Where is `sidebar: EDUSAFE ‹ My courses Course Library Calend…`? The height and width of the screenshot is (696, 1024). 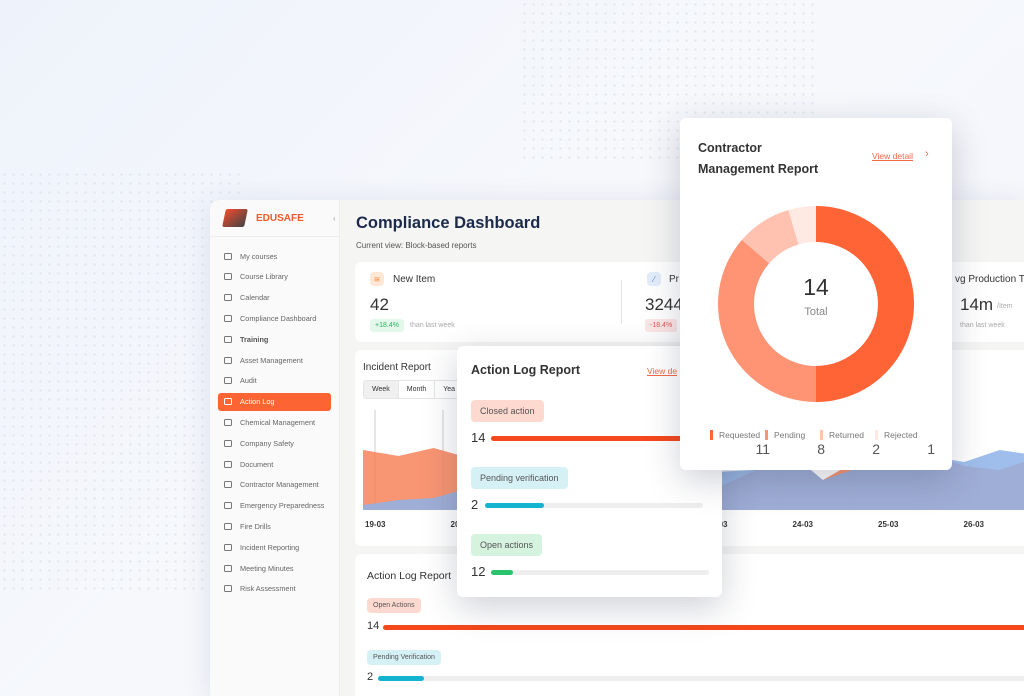 sidebar: EDUSAFE ‹ My courses Course Library Calend… is located at coordinates (275, 448).